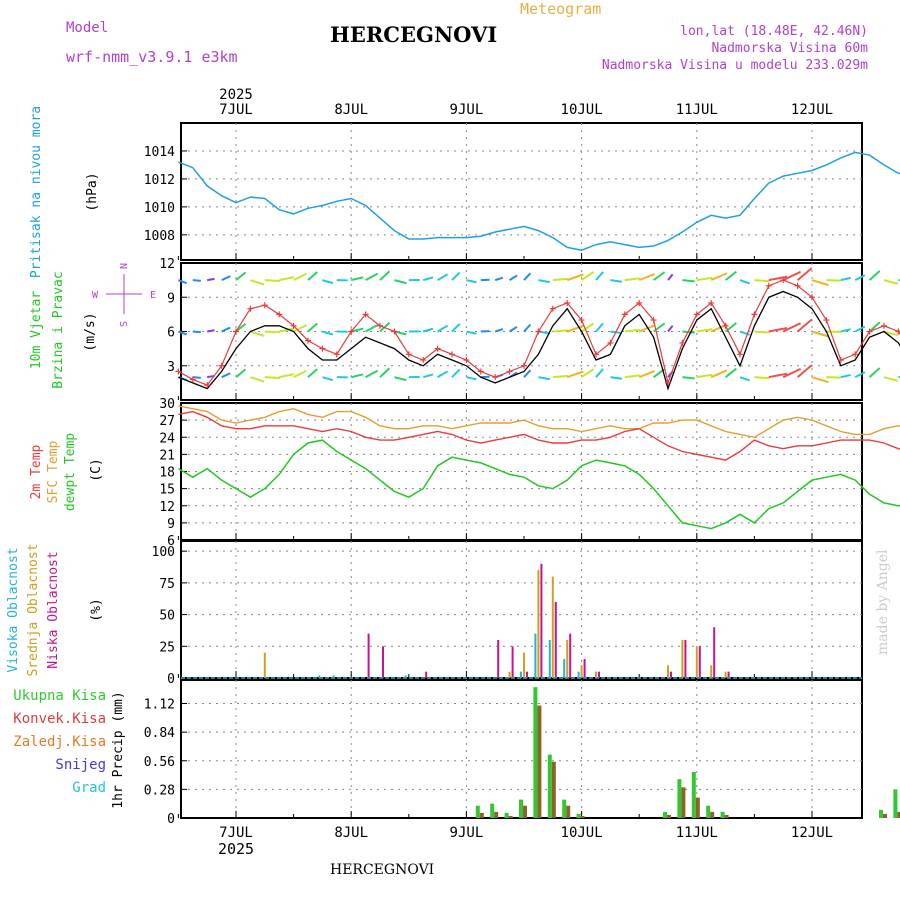 The height and width of the screenshot is (900, 900). What do you see at coordinates (163, 552) in the screenshot?
I see `y-tick-label: 100` at bounding box center [163, 552].